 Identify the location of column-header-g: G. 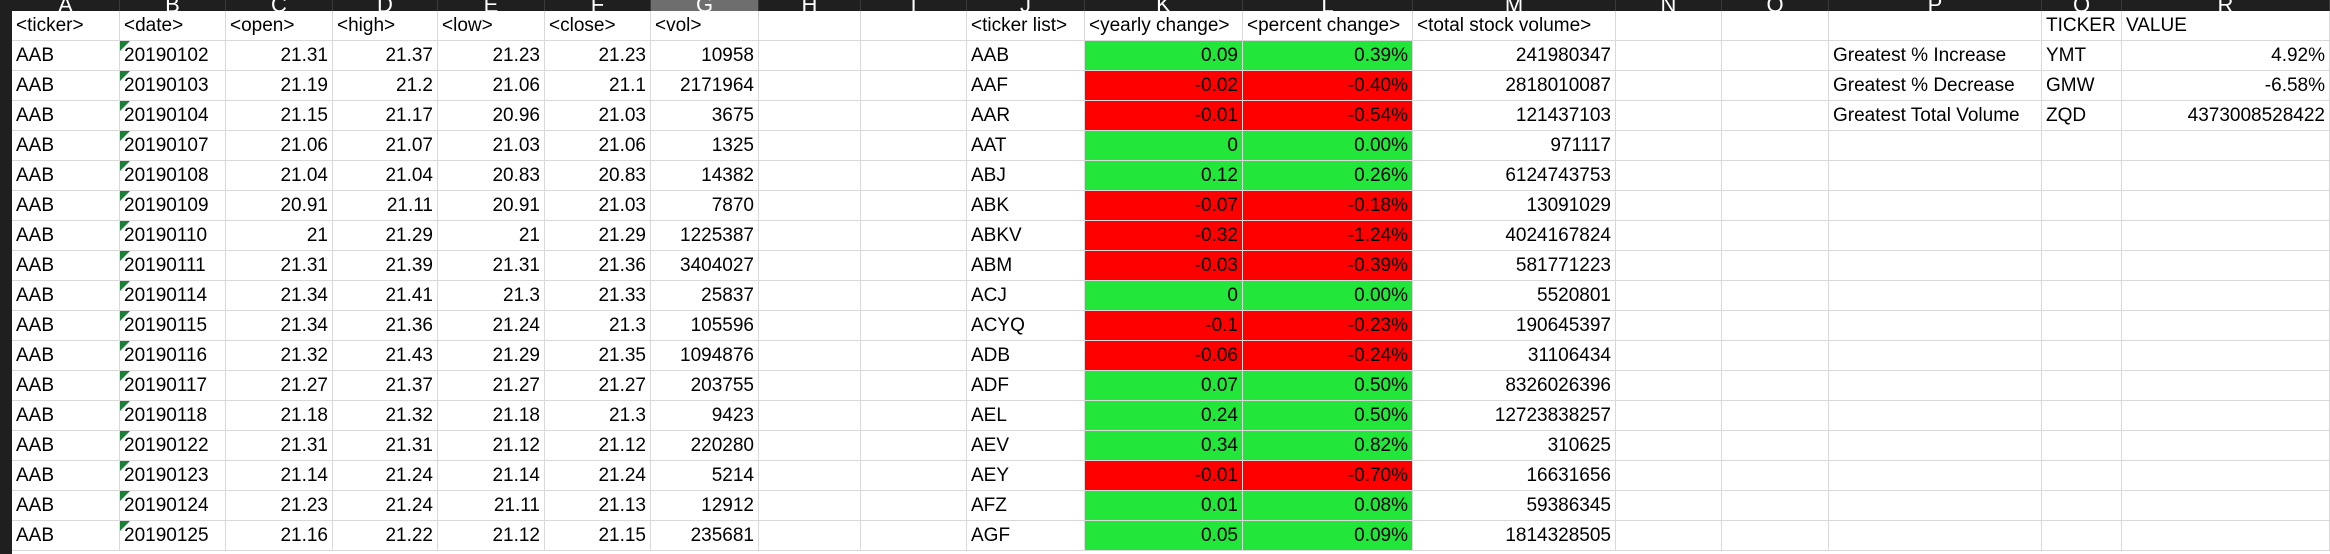
(705, 5).